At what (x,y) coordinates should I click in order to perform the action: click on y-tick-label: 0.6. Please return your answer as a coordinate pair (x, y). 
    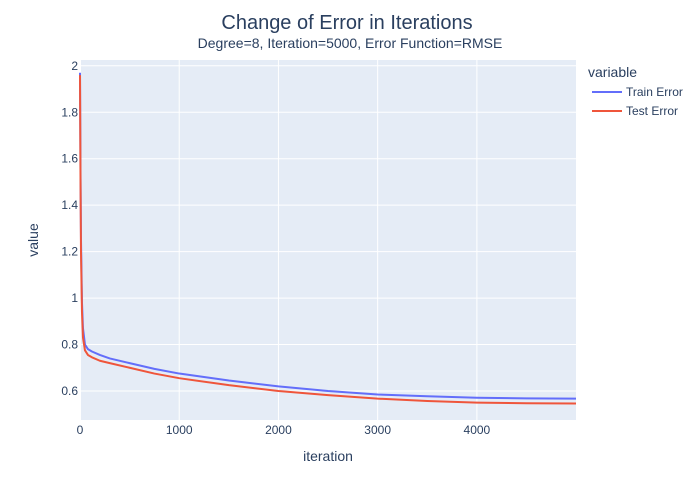
    Looking at the image, I should click on (69, 391).